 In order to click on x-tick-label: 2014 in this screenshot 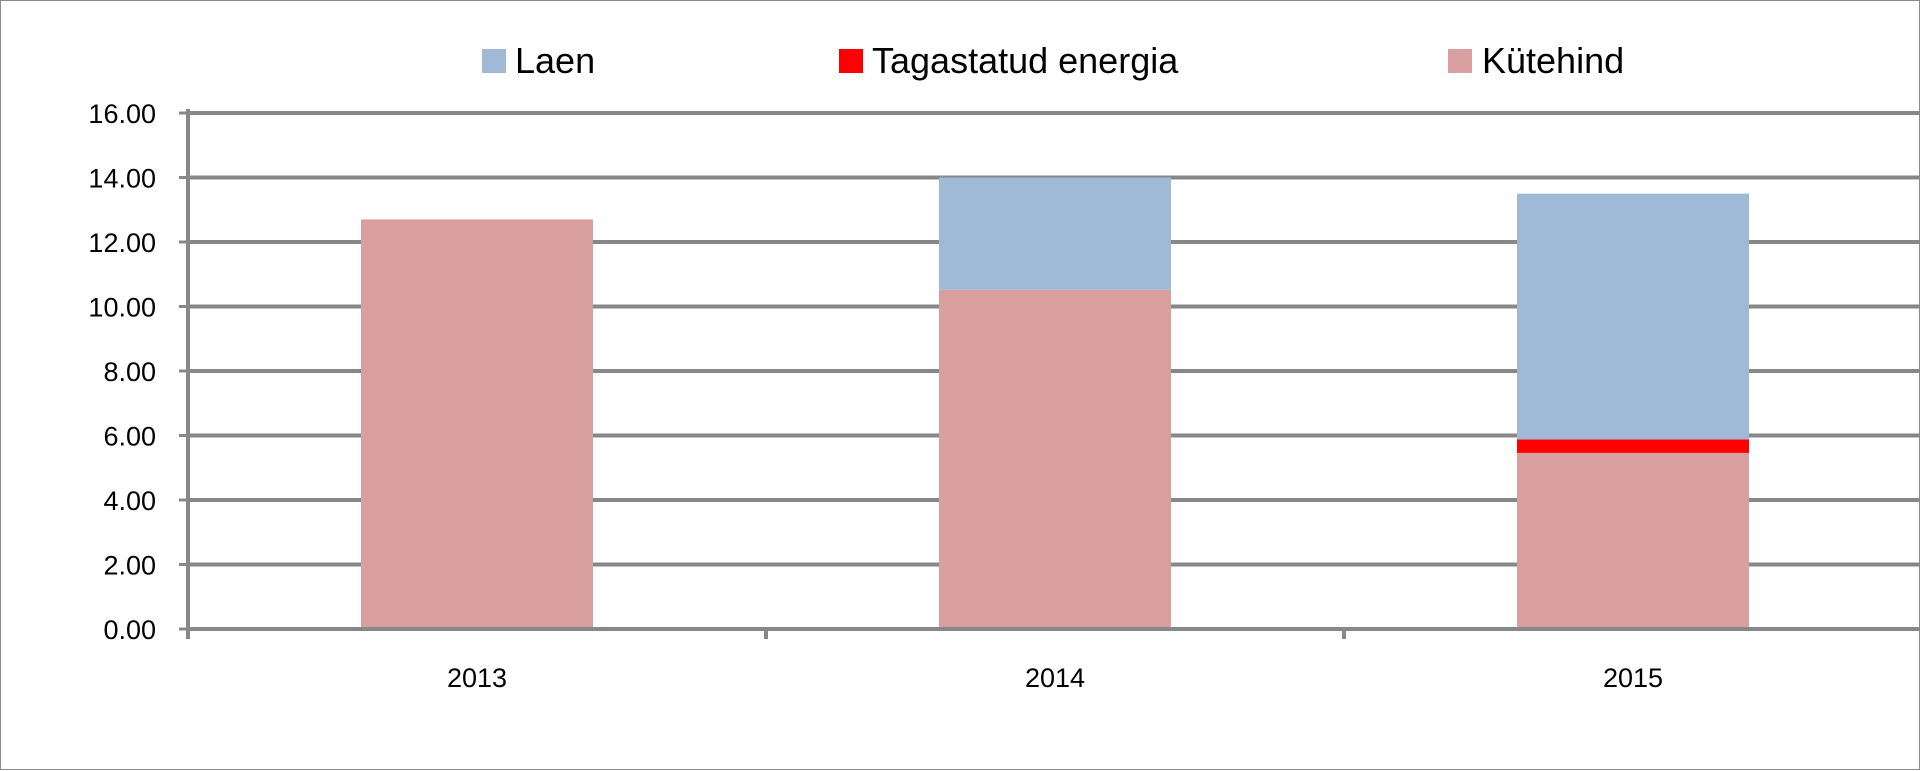, I will do `click(1055, 678)`.